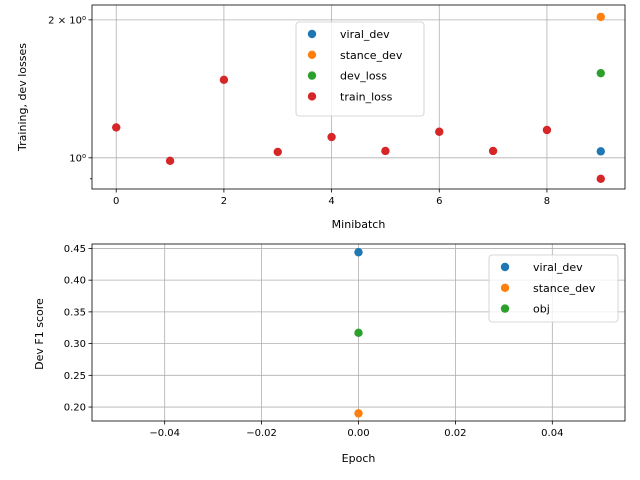  What do you see at coordinates (67, 20) in the screenshot?
I see `loss-plot-y-tick-label: 2 × 10⁰` at bounding box center [67, 20].